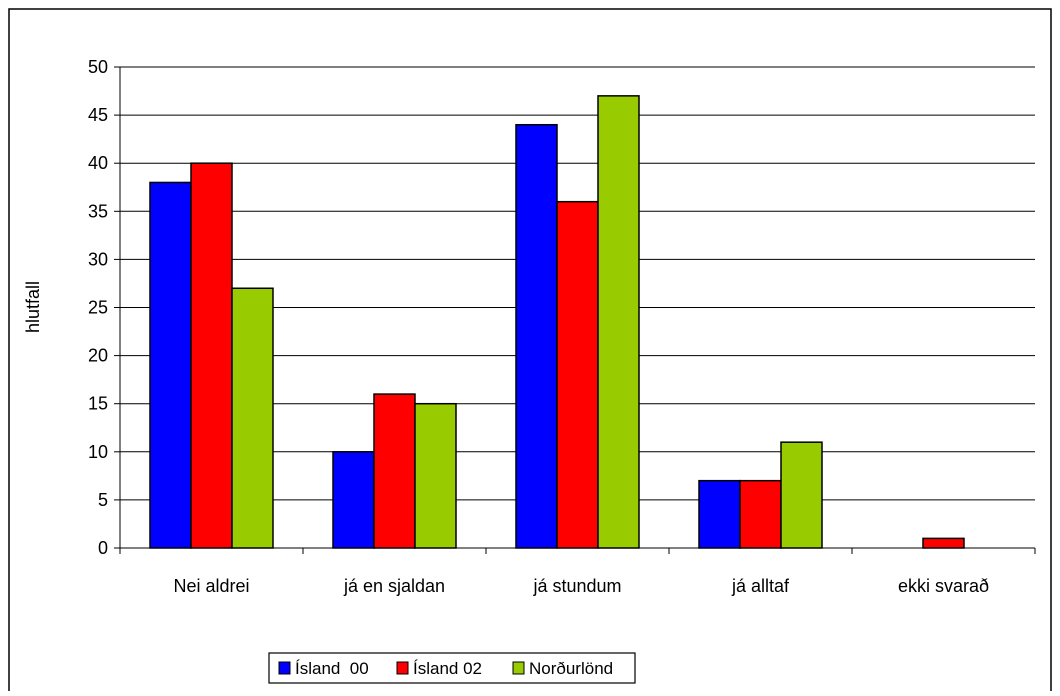 The height and width of the screenshot is (696, 1060). Describe the element at coordinates (760, 514) in the screenshot. I see `bar-ísland-02-3` at that location.